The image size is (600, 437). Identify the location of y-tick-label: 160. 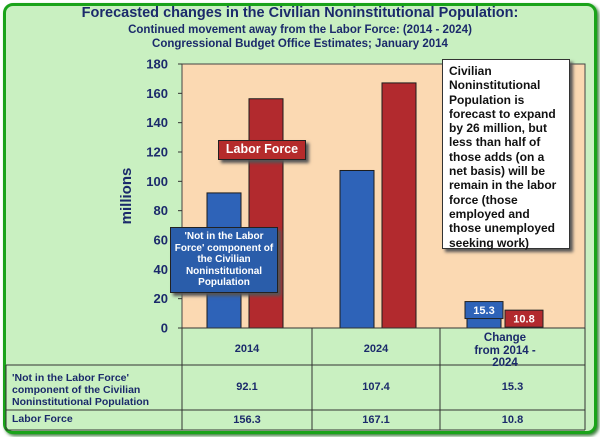
(157, 93).